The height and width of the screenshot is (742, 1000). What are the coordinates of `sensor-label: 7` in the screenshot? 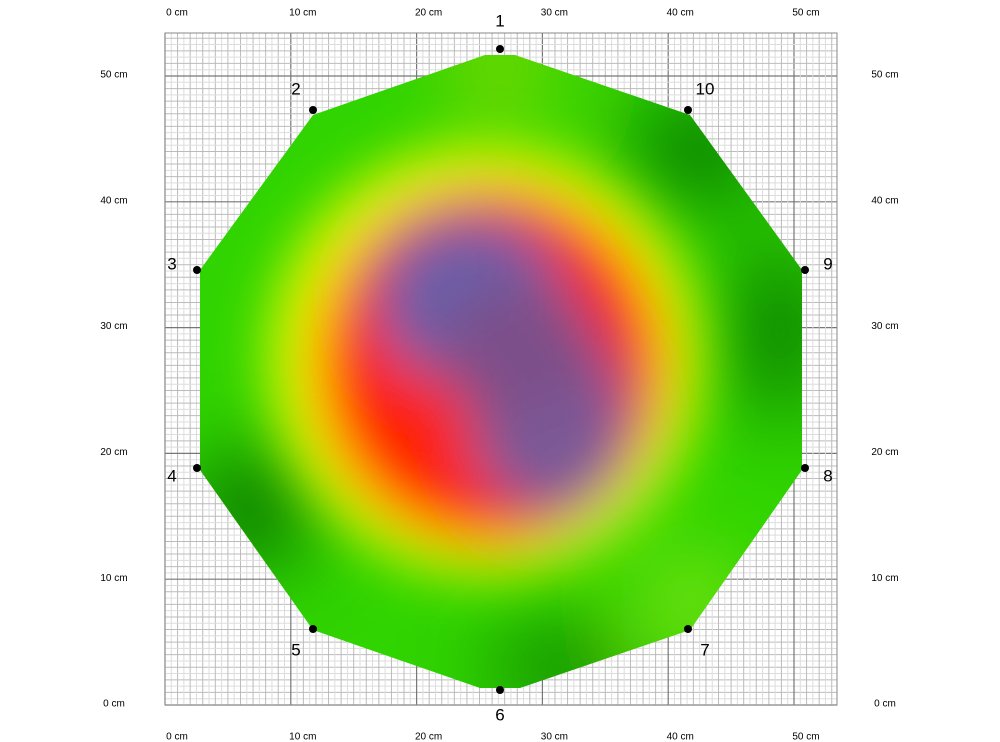 It's located at (704, 649).